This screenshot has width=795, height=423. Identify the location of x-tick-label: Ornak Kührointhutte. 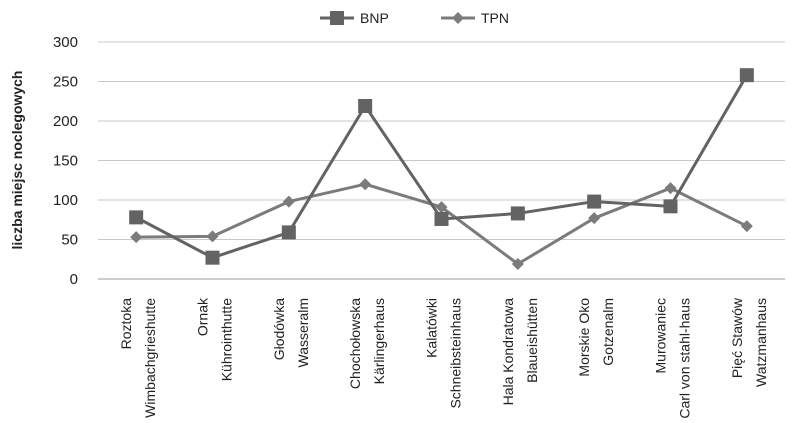
(215, 339).